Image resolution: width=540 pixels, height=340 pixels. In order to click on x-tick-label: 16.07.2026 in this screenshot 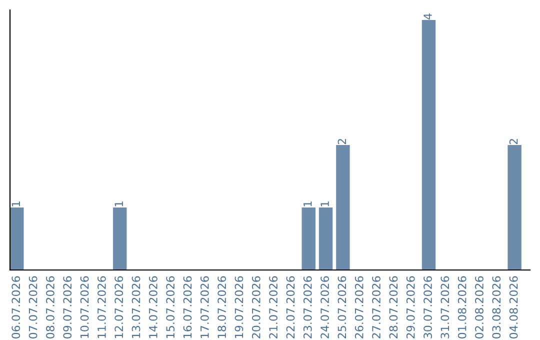, I will do `click(187, 307)`.